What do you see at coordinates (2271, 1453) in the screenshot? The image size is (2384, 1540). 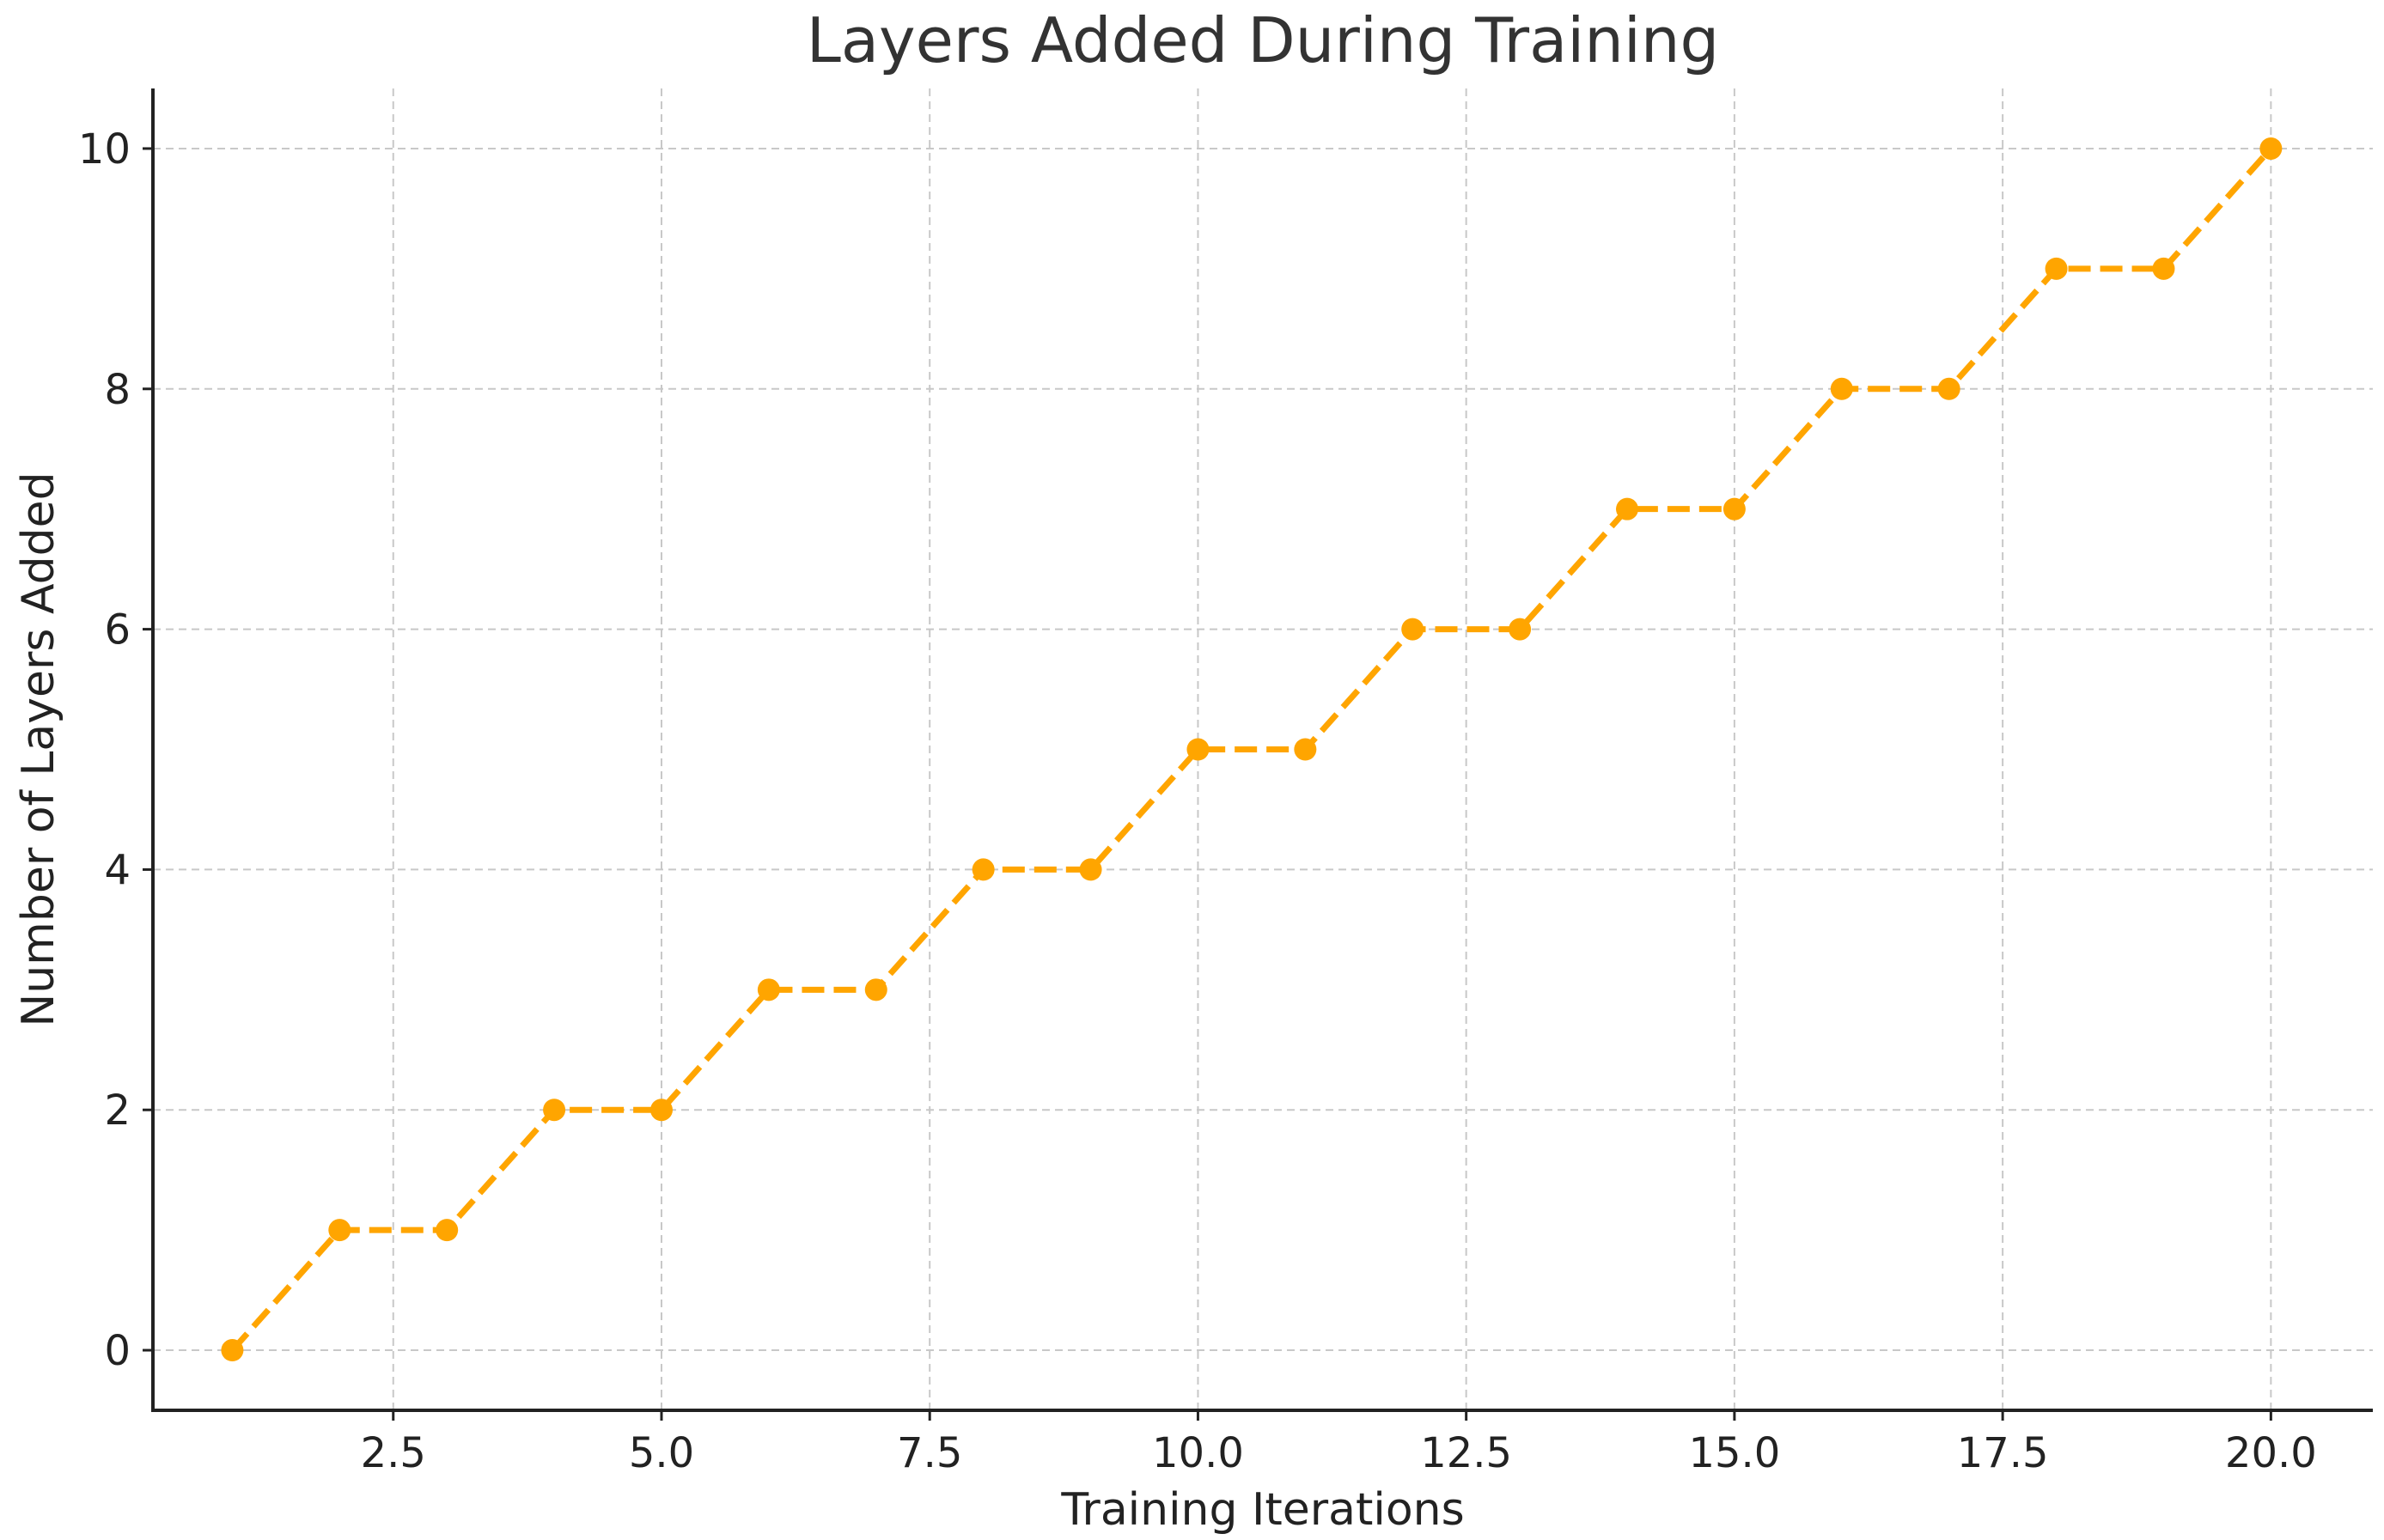 I see `x-tick-label: 20.0` at bounding box center [2271, 1453].